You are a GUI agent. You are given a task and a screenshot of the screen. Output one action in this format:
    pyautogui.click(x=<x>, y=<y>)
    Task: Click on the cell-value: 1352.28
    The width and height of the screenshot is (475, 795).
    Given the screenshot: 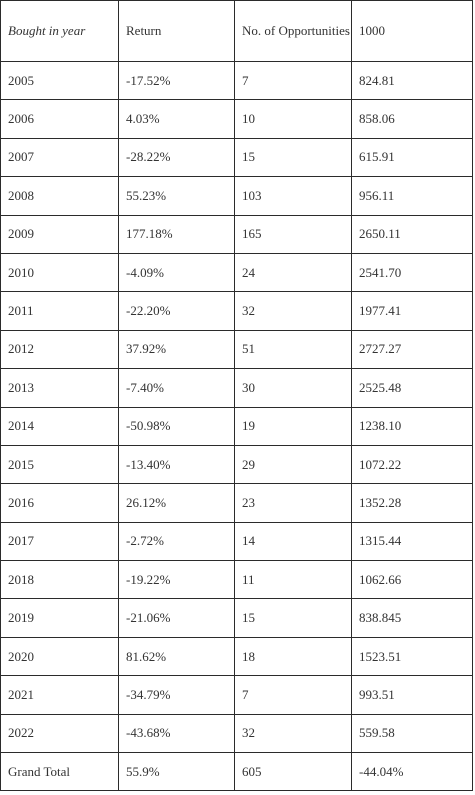 What is the action you would take?
    pyautogui.click(x=412, y=503)
    